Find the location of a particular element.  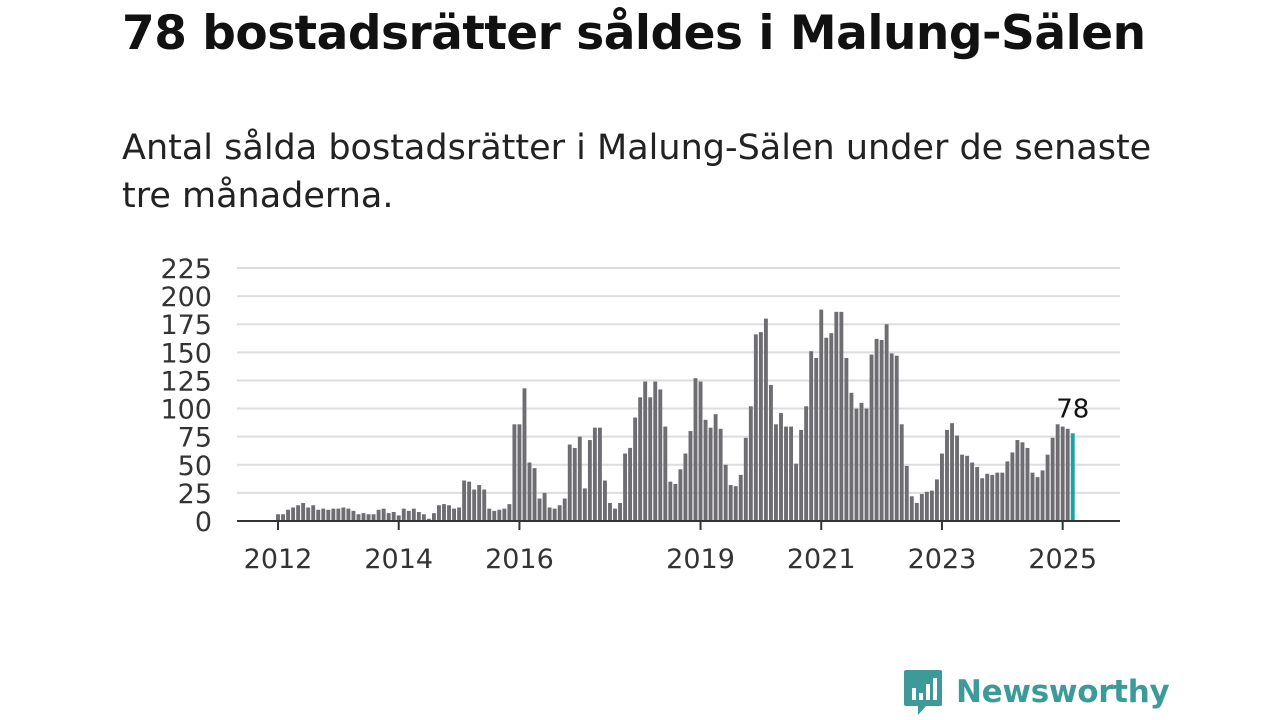

newsworthy-logo-icon is located at coordinates (923, 692).